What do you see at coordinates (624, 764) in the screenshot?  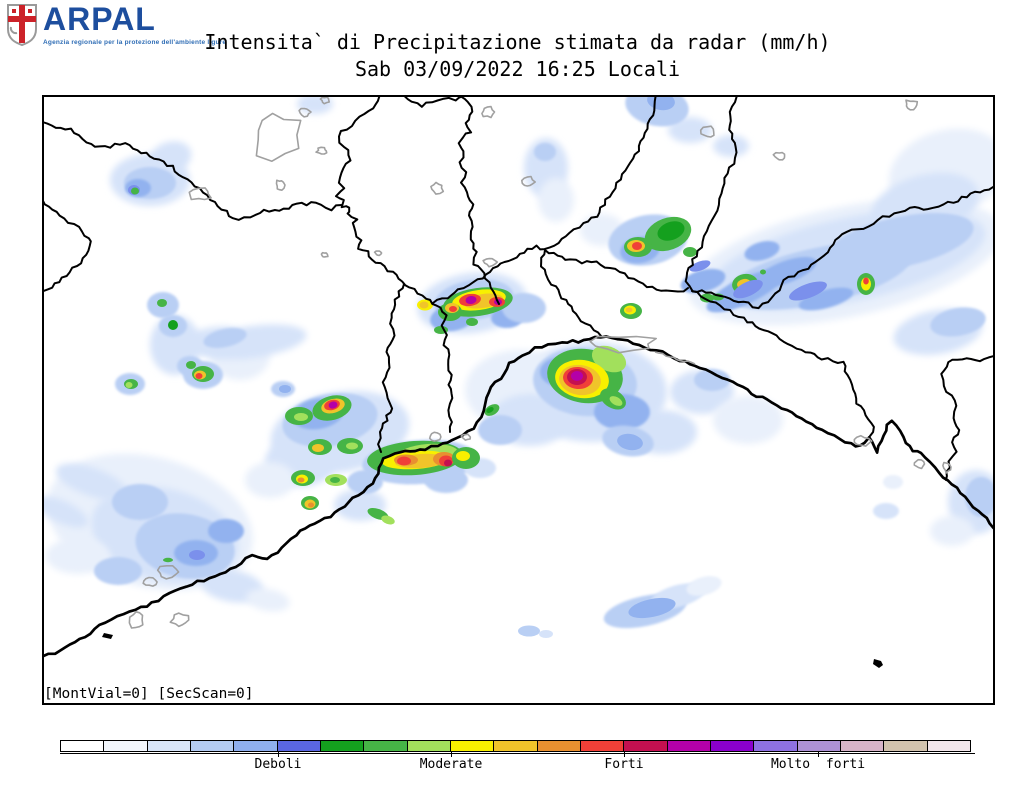 I see `legend-label-forti: Forti` at bounding box center [624, 764].